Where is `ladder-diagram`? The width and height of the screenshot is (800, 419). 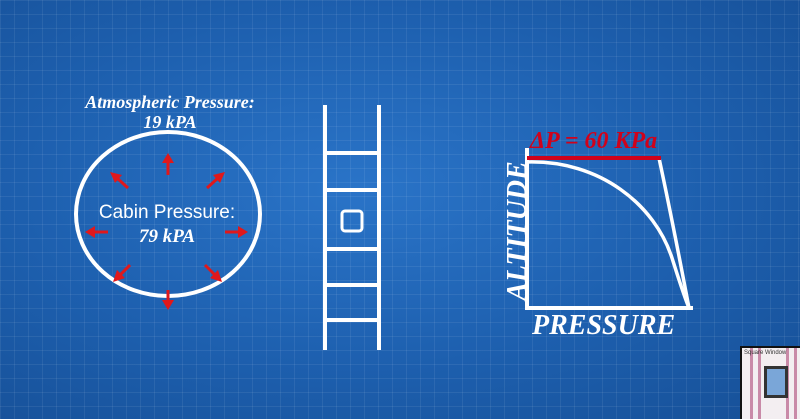 ladder-diagram is located at coordinates (352, 227).